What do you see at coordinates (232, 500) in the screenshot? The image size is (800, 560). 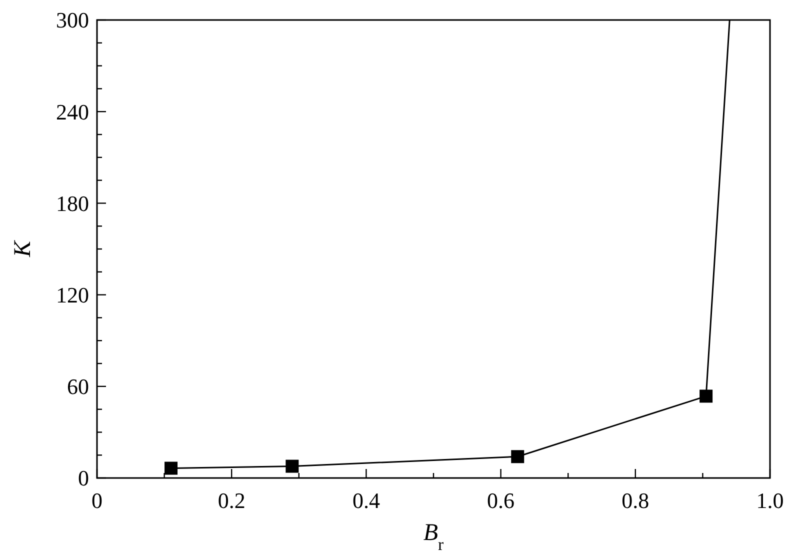 I see `x-tick-label: 0.2` at bounding box center [232, 500].